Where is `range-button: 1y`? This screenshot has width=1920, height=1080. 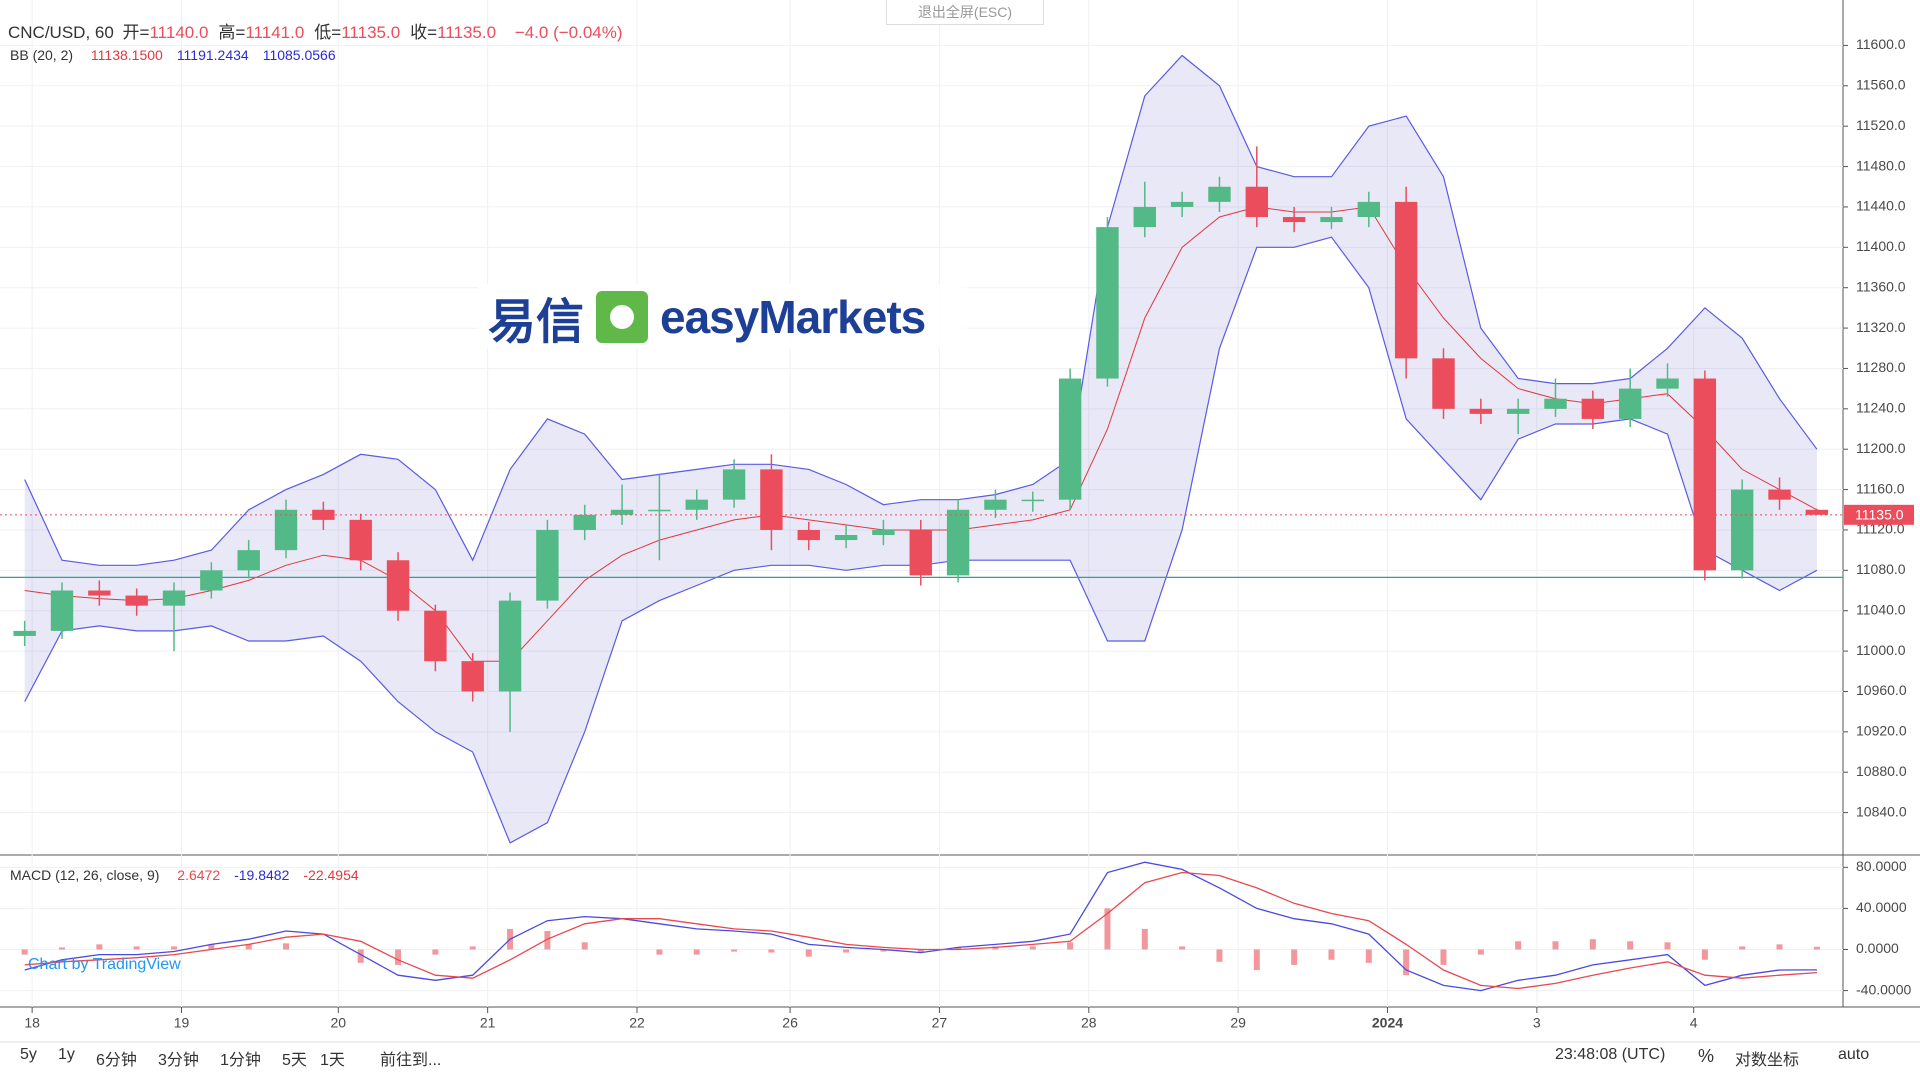
range-button: 1y is located at coordinates (66, 1054).